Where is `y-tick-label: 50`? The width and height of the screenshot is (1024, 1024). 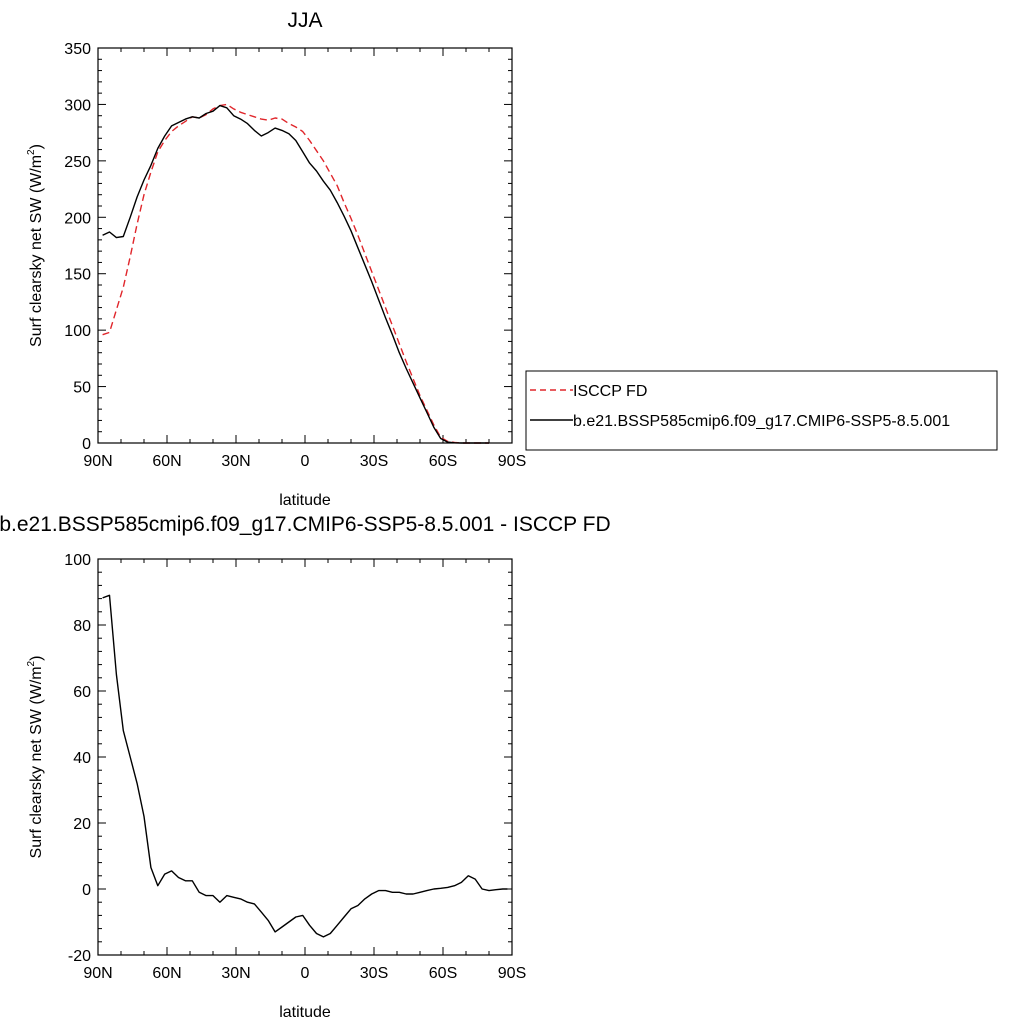 y-tick-label: 50 is located at coordinates (82, 388).